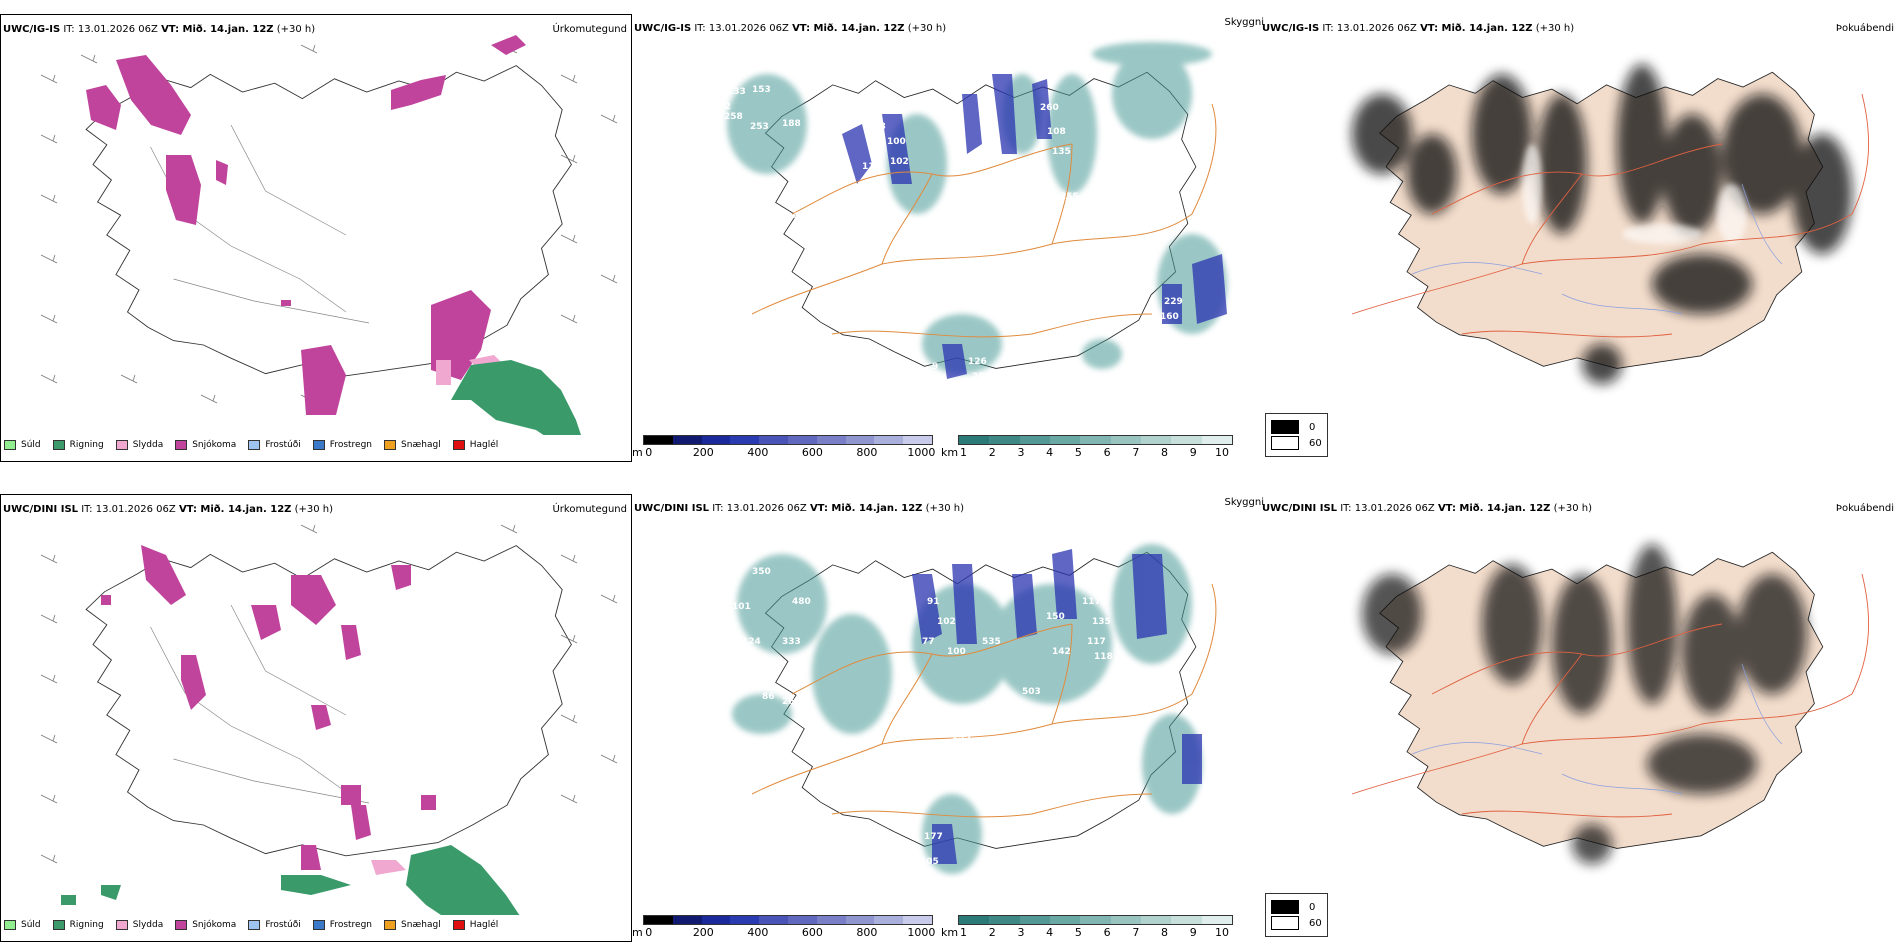 Image resolution: width=1900 pixels, height=950 pixels. Describe the element at coordinates (421, 445) in the screenshot. I see `legend-label: Snæhagl` at that location.